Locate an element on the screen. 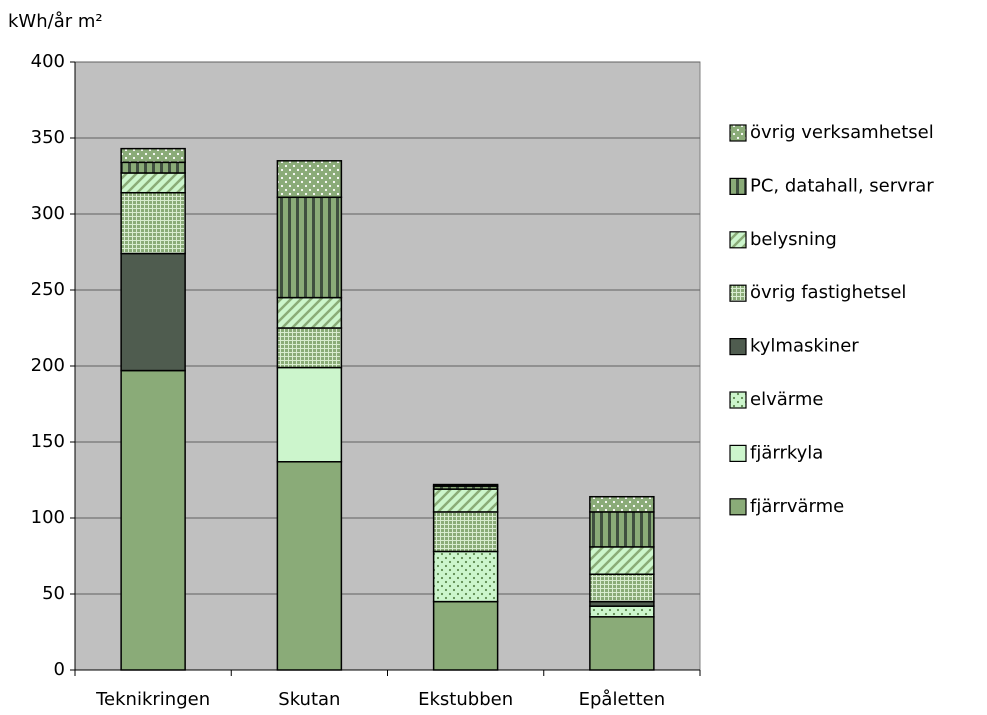  x-tick-label: Teknikringen is located at coordinates (152, 699).